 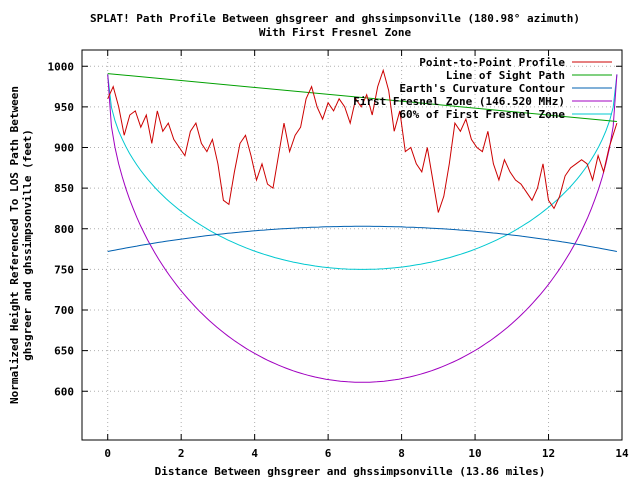 What do you see at coordinates (362, 238) in the screenshot?
I see `series-line-earth-s-curvature-contour` at bounding box center [362, 238].